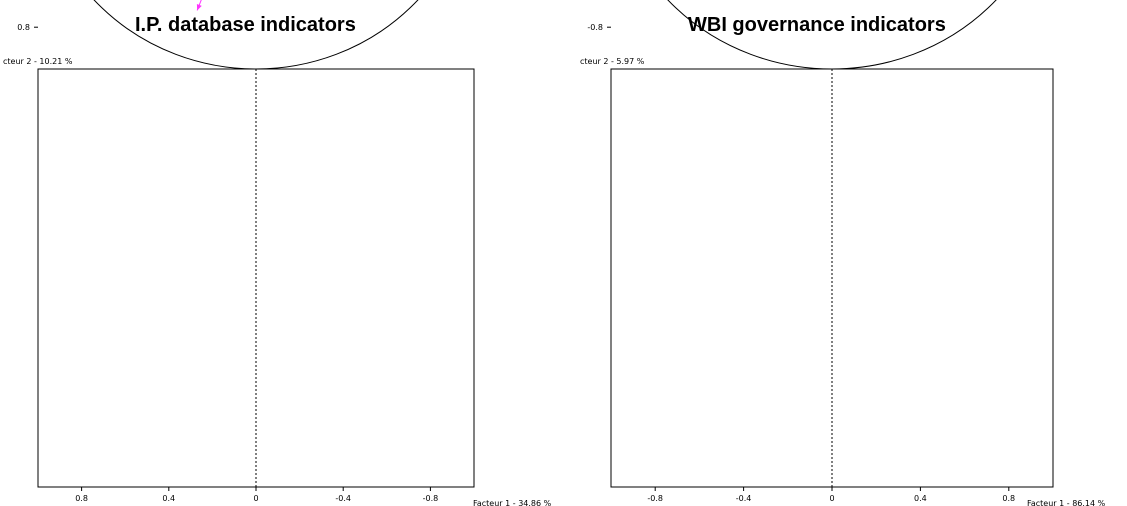 Image resolution: width=1127 pixels, height=506 pixels. What do you see at coordinates (245, 25) in the screenshot?
I see `chart-title-left: I.P. database indicators` at bounding box center [245, 25].